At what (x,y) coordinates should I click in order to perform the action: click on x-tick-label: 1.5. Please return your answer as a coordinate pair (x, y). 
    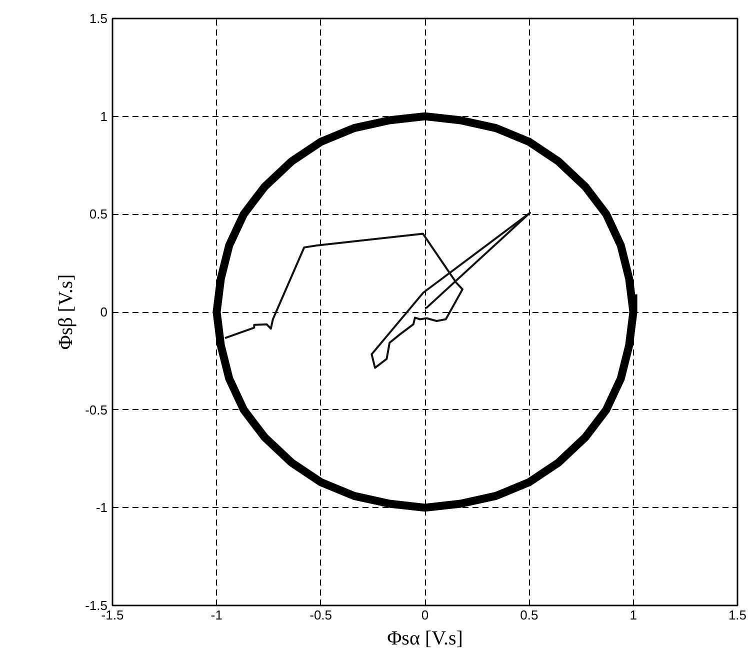
    Looking at the image, I should click on (737, 615).